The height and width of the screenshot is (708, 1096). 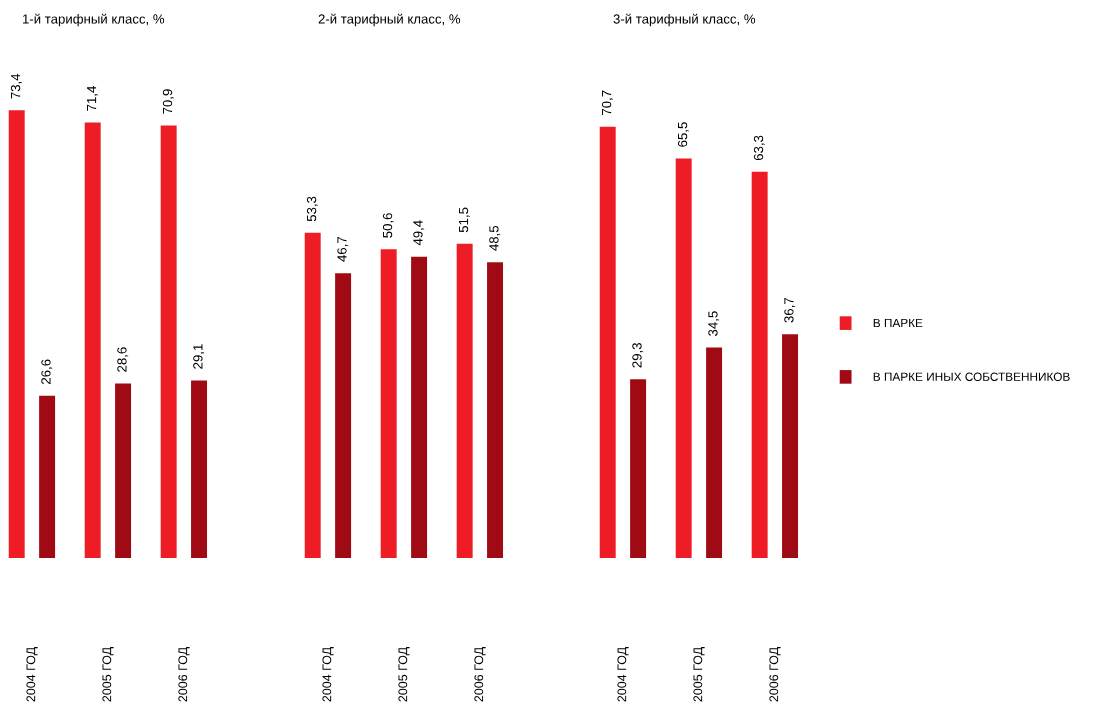 I want to click on legend-label: В ПАРКЕ ИНЫХ СОБСТВЕННИКОВ, so click(x=971, y=376).